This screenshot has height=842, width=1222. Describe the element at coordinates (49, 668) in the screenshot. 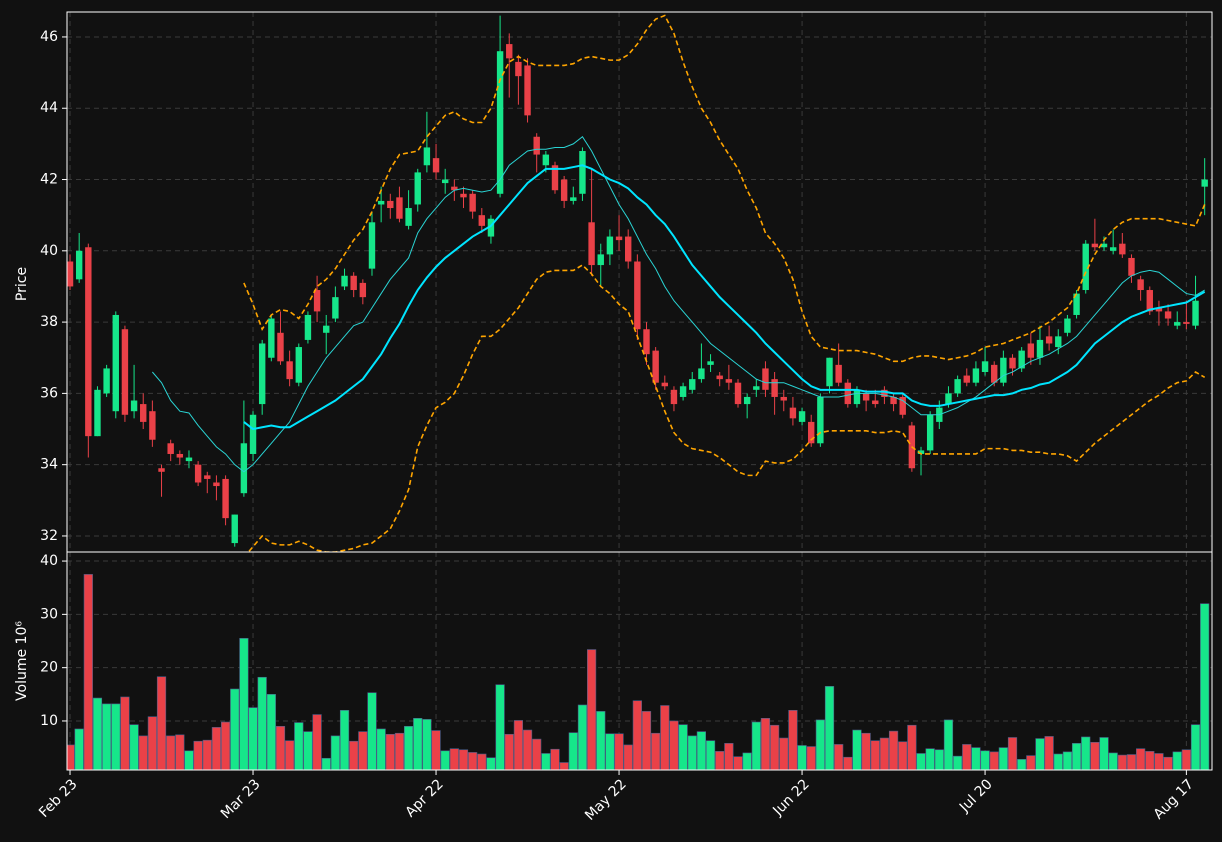

I see `volume-tick-label: 20` at that location.